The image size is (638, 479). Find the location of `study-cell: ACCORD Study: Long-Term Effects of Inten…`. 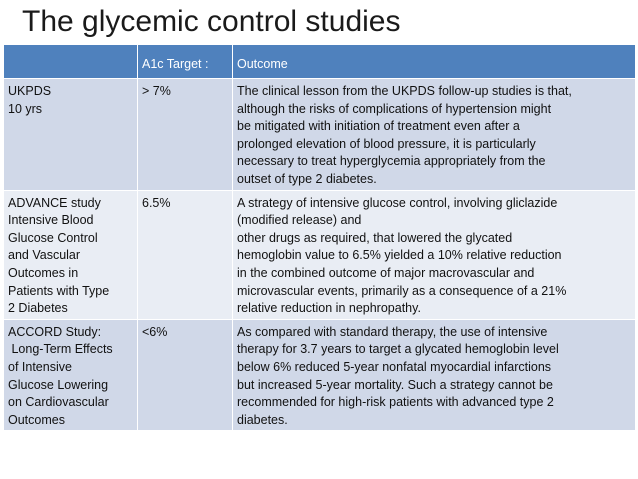

study-cell: ACCORD Study: Long-Term Effects of Inten… is located at coordinates (70, 375).